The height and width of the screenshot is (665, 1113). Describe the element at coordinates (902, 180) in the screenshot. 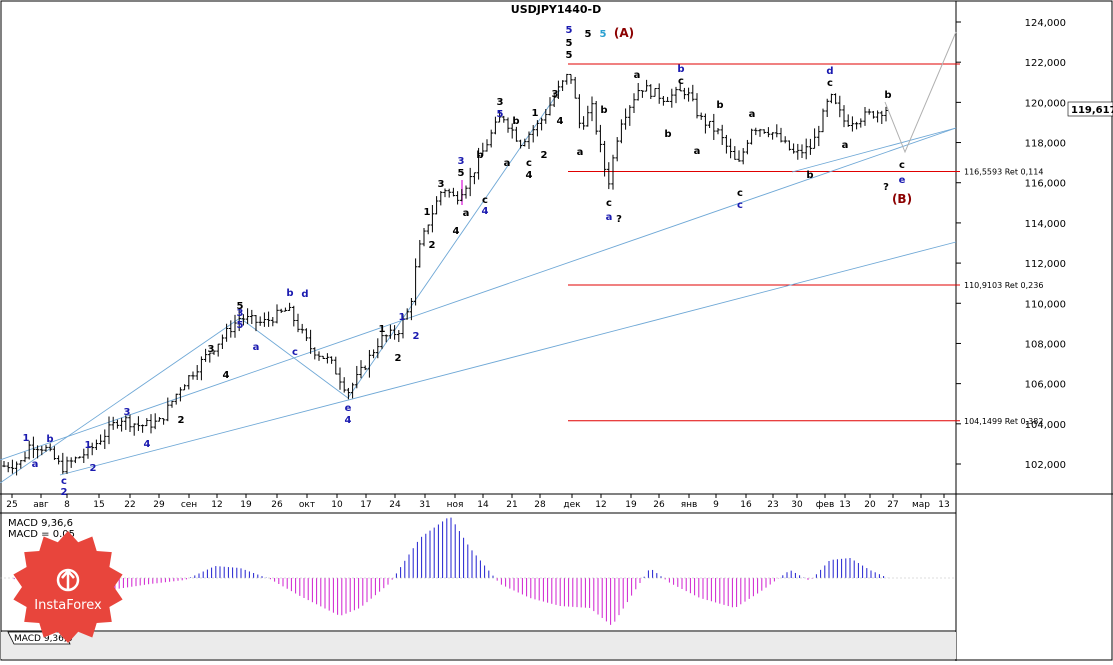

I see `wave-label: e` at that location.